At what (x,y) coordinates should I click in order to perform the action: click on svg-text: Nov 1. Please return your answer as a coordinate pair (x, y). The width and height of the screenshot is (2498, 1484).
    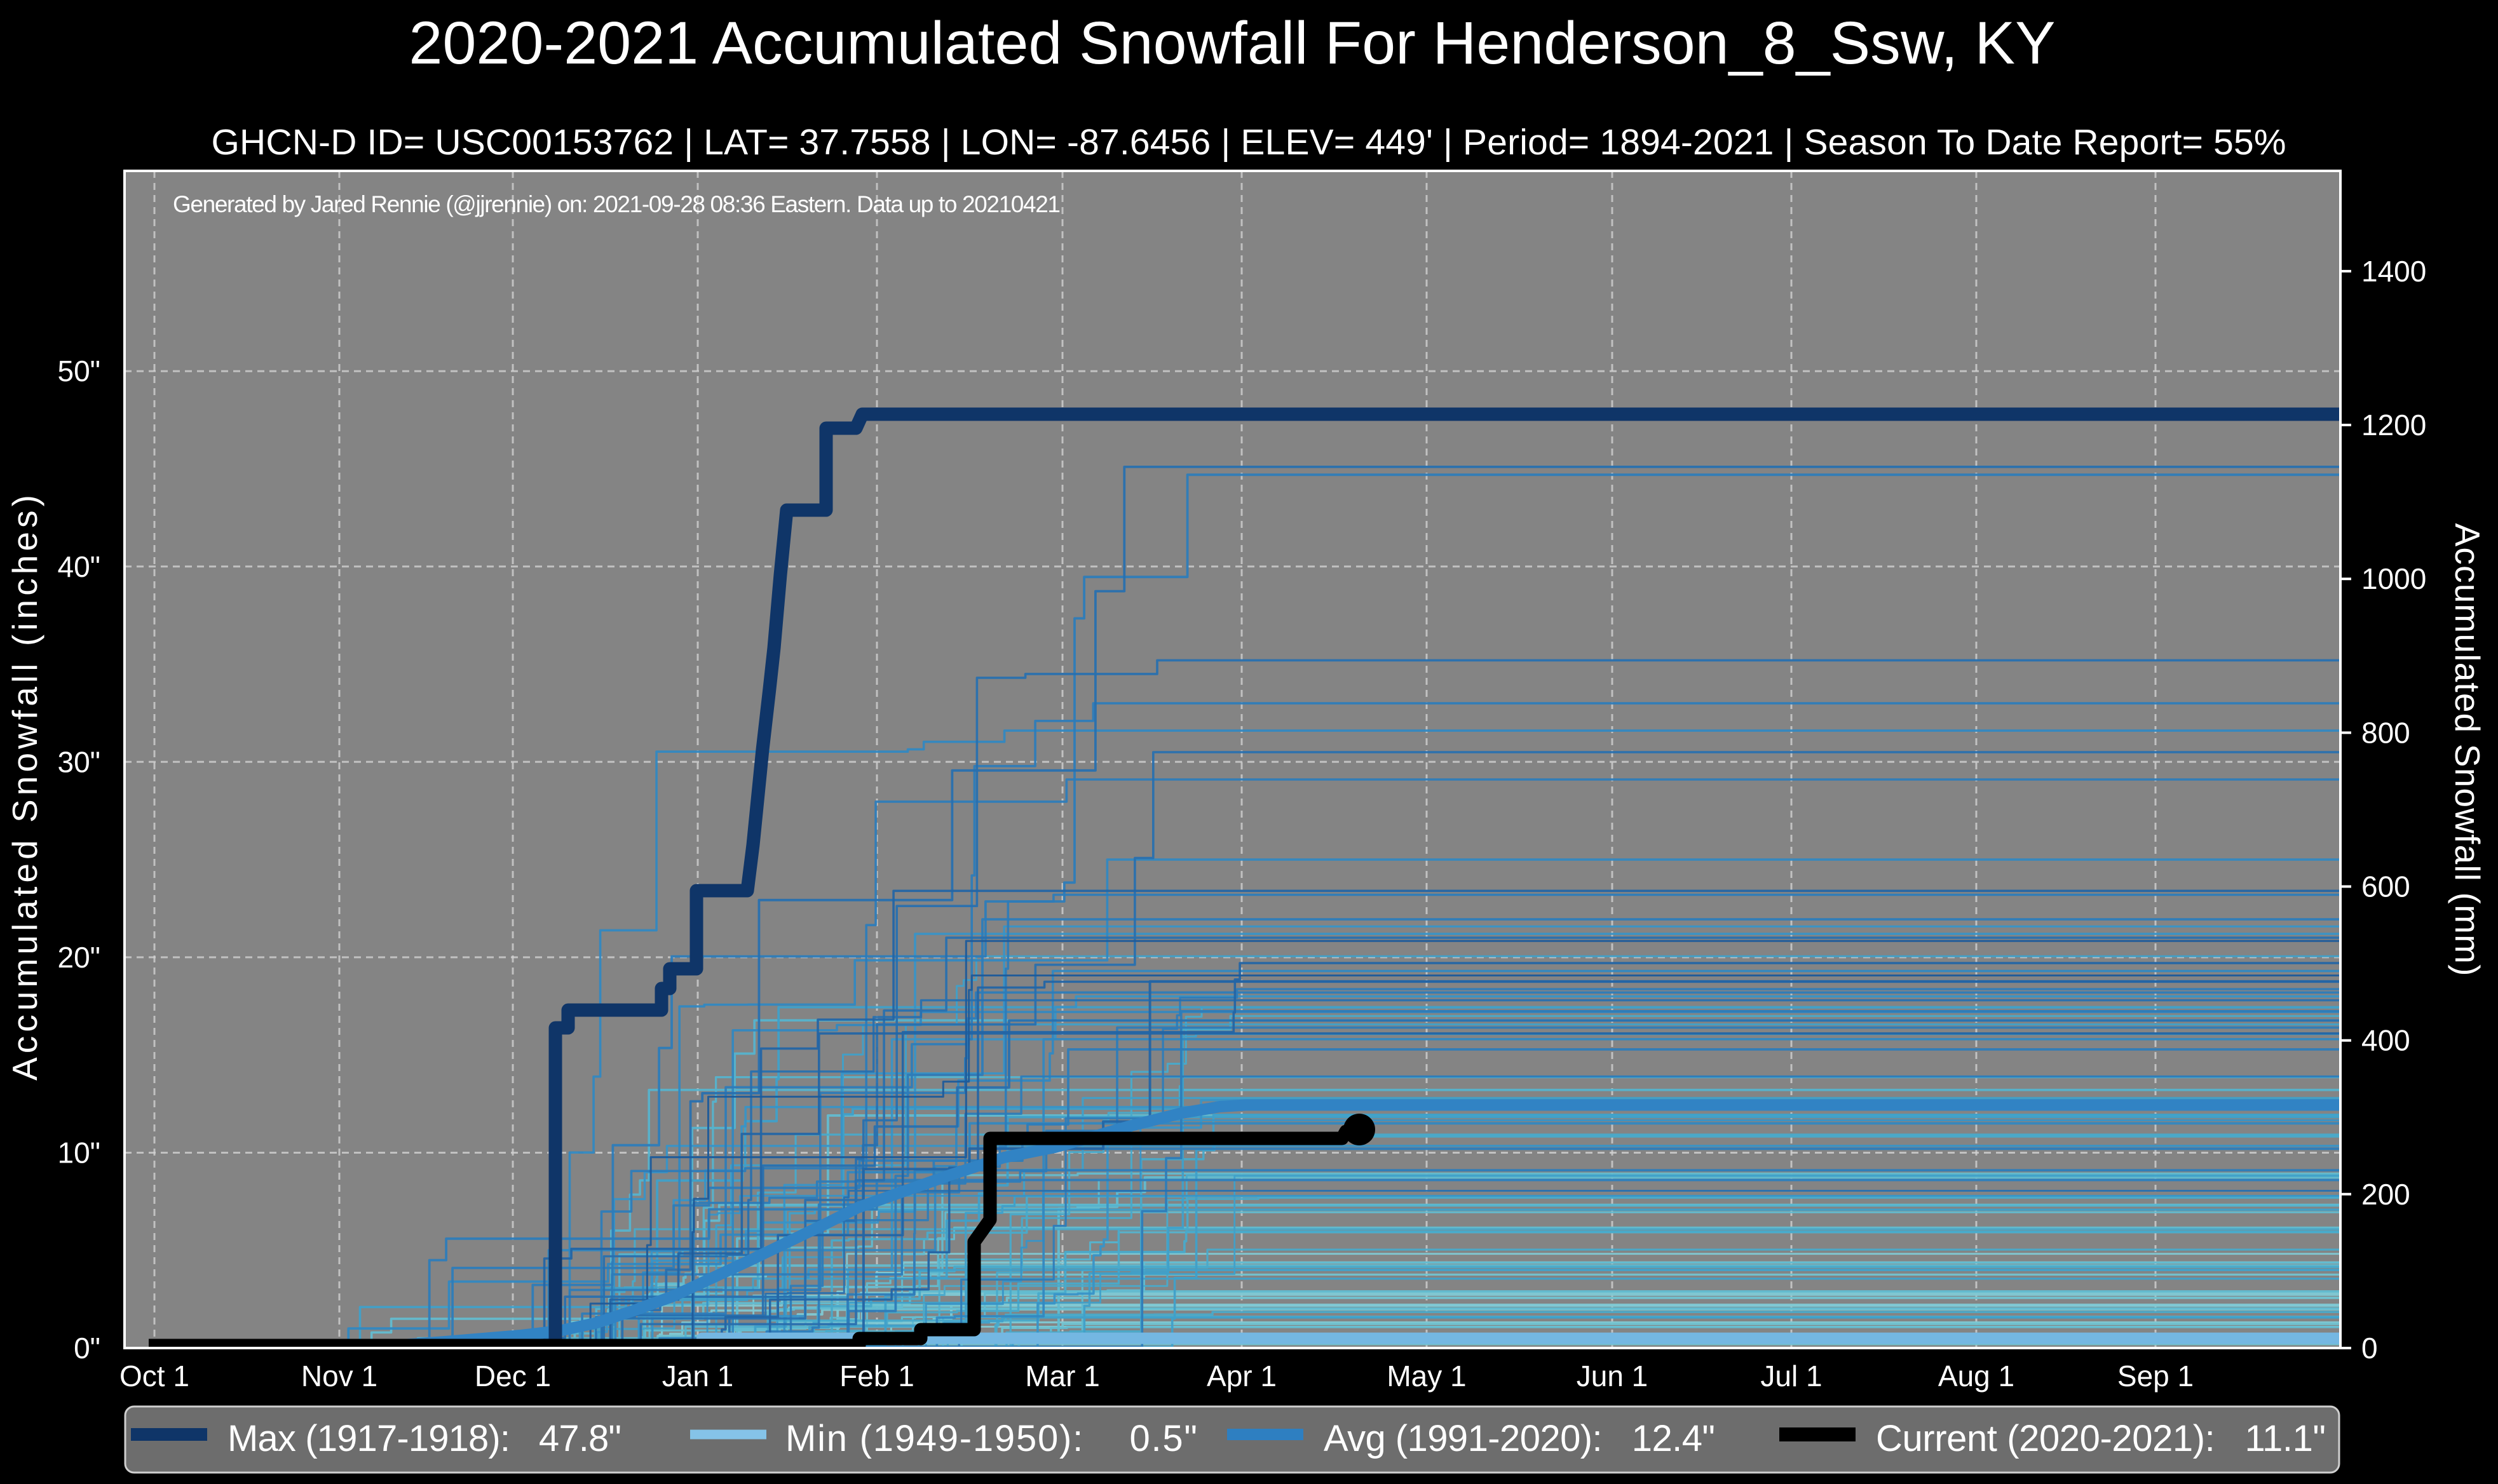
    Looking at the image, I should click on (339, 1376).